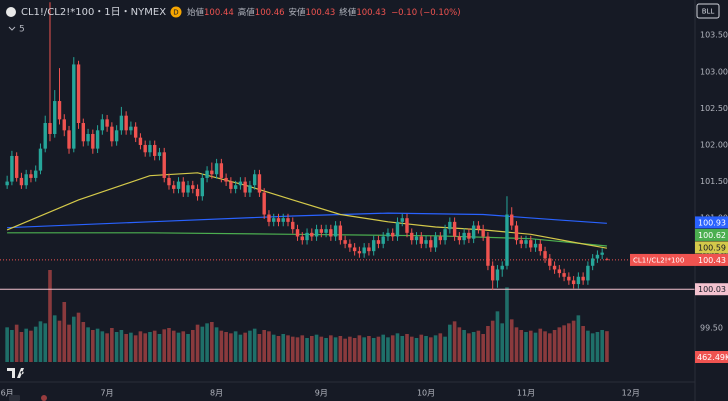 Image resolution: width=728 pixels, height=401 pixels. I want to click on change: −0.10 (−0.10%), so click(426, 13).